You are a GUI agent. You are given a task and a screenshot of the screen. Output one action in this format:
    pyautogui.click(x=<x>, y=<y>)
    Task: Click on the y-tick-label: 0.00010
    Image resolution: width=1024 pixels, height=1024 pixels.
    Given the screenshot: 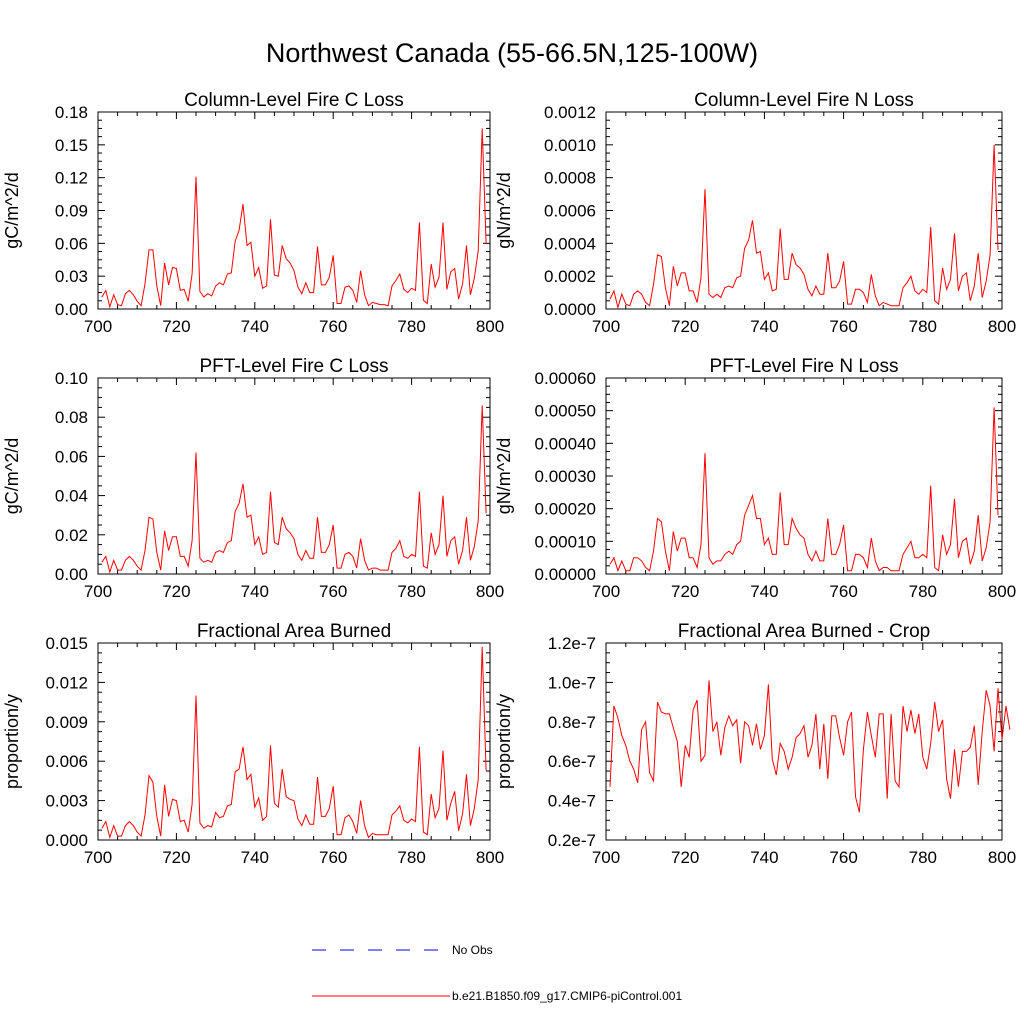 What is the action you would take?
    pyautogui.click(x=565, y=541)
    